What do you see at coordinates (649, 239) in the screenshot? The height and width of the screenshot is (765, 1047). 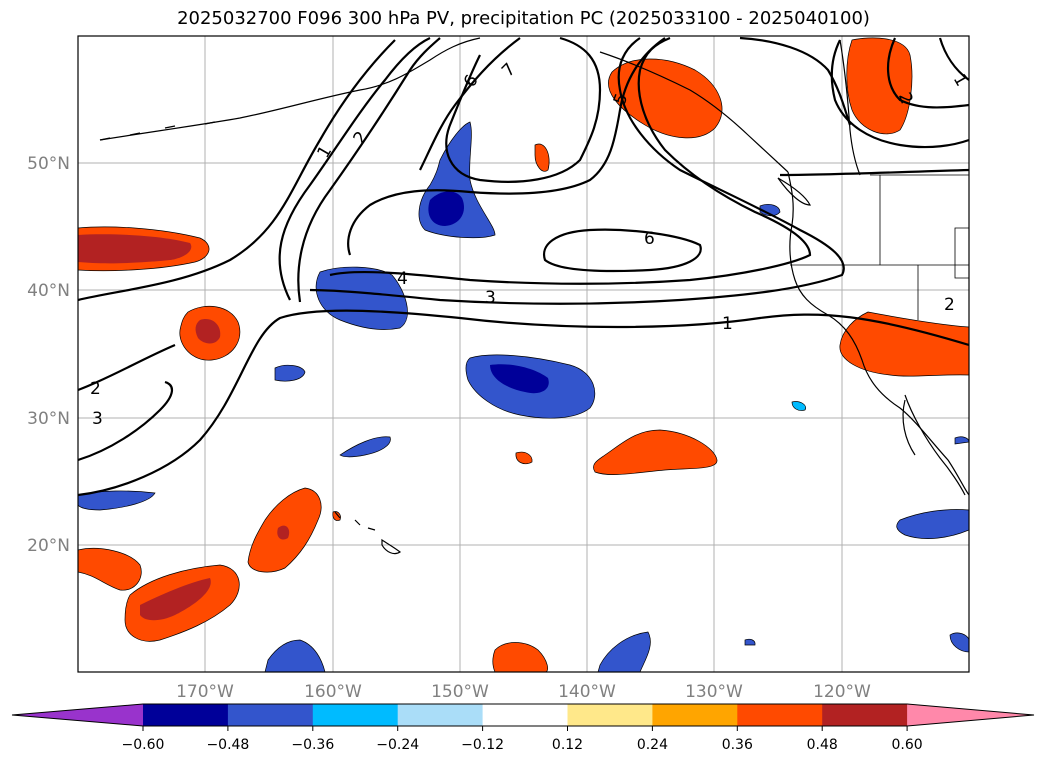 I see `contour-label-6b: 6` at bounding box center [649, 239].